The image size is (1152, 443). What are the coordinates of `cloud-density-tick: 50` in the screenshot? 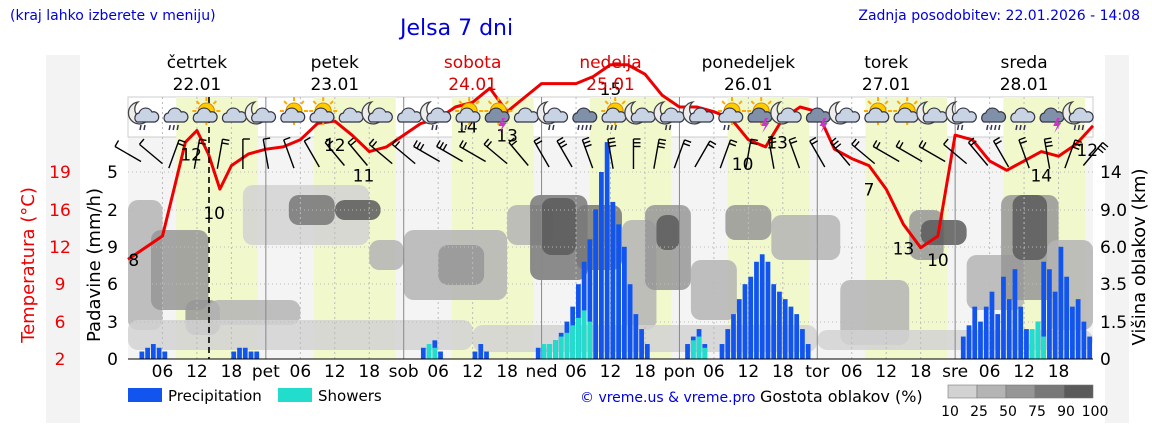 It's located at (1008, 412).